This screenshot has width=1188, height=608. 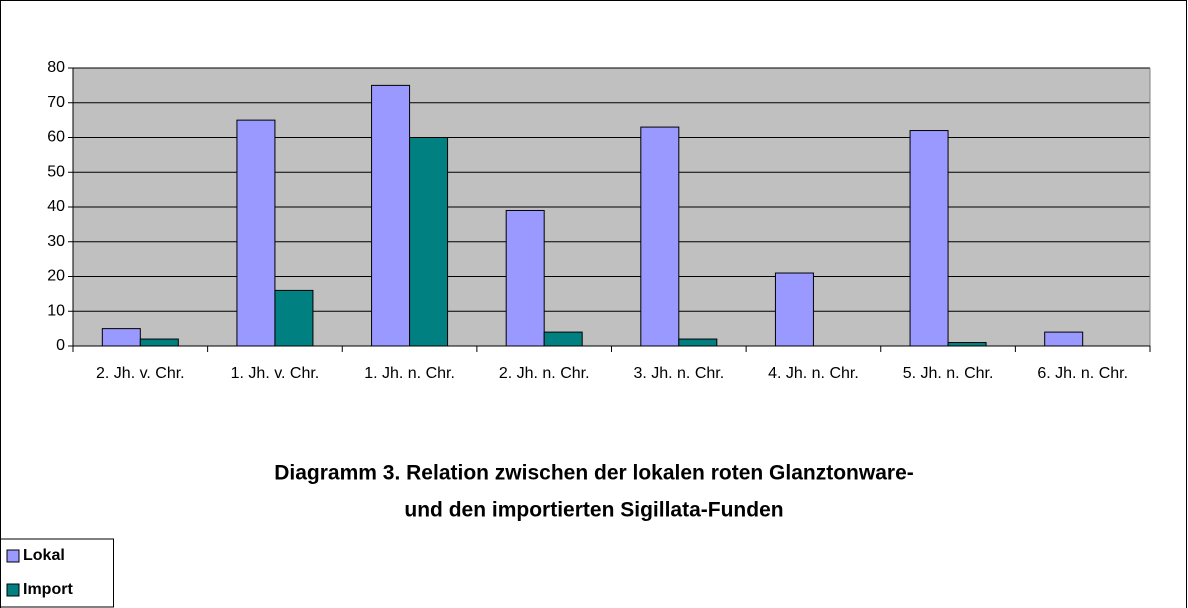 What do you see at coordinates (593, 510) in the screenshot?
I see `chart-title: und den importierten Sigillata-Funden` at bounding box center [593, 510].